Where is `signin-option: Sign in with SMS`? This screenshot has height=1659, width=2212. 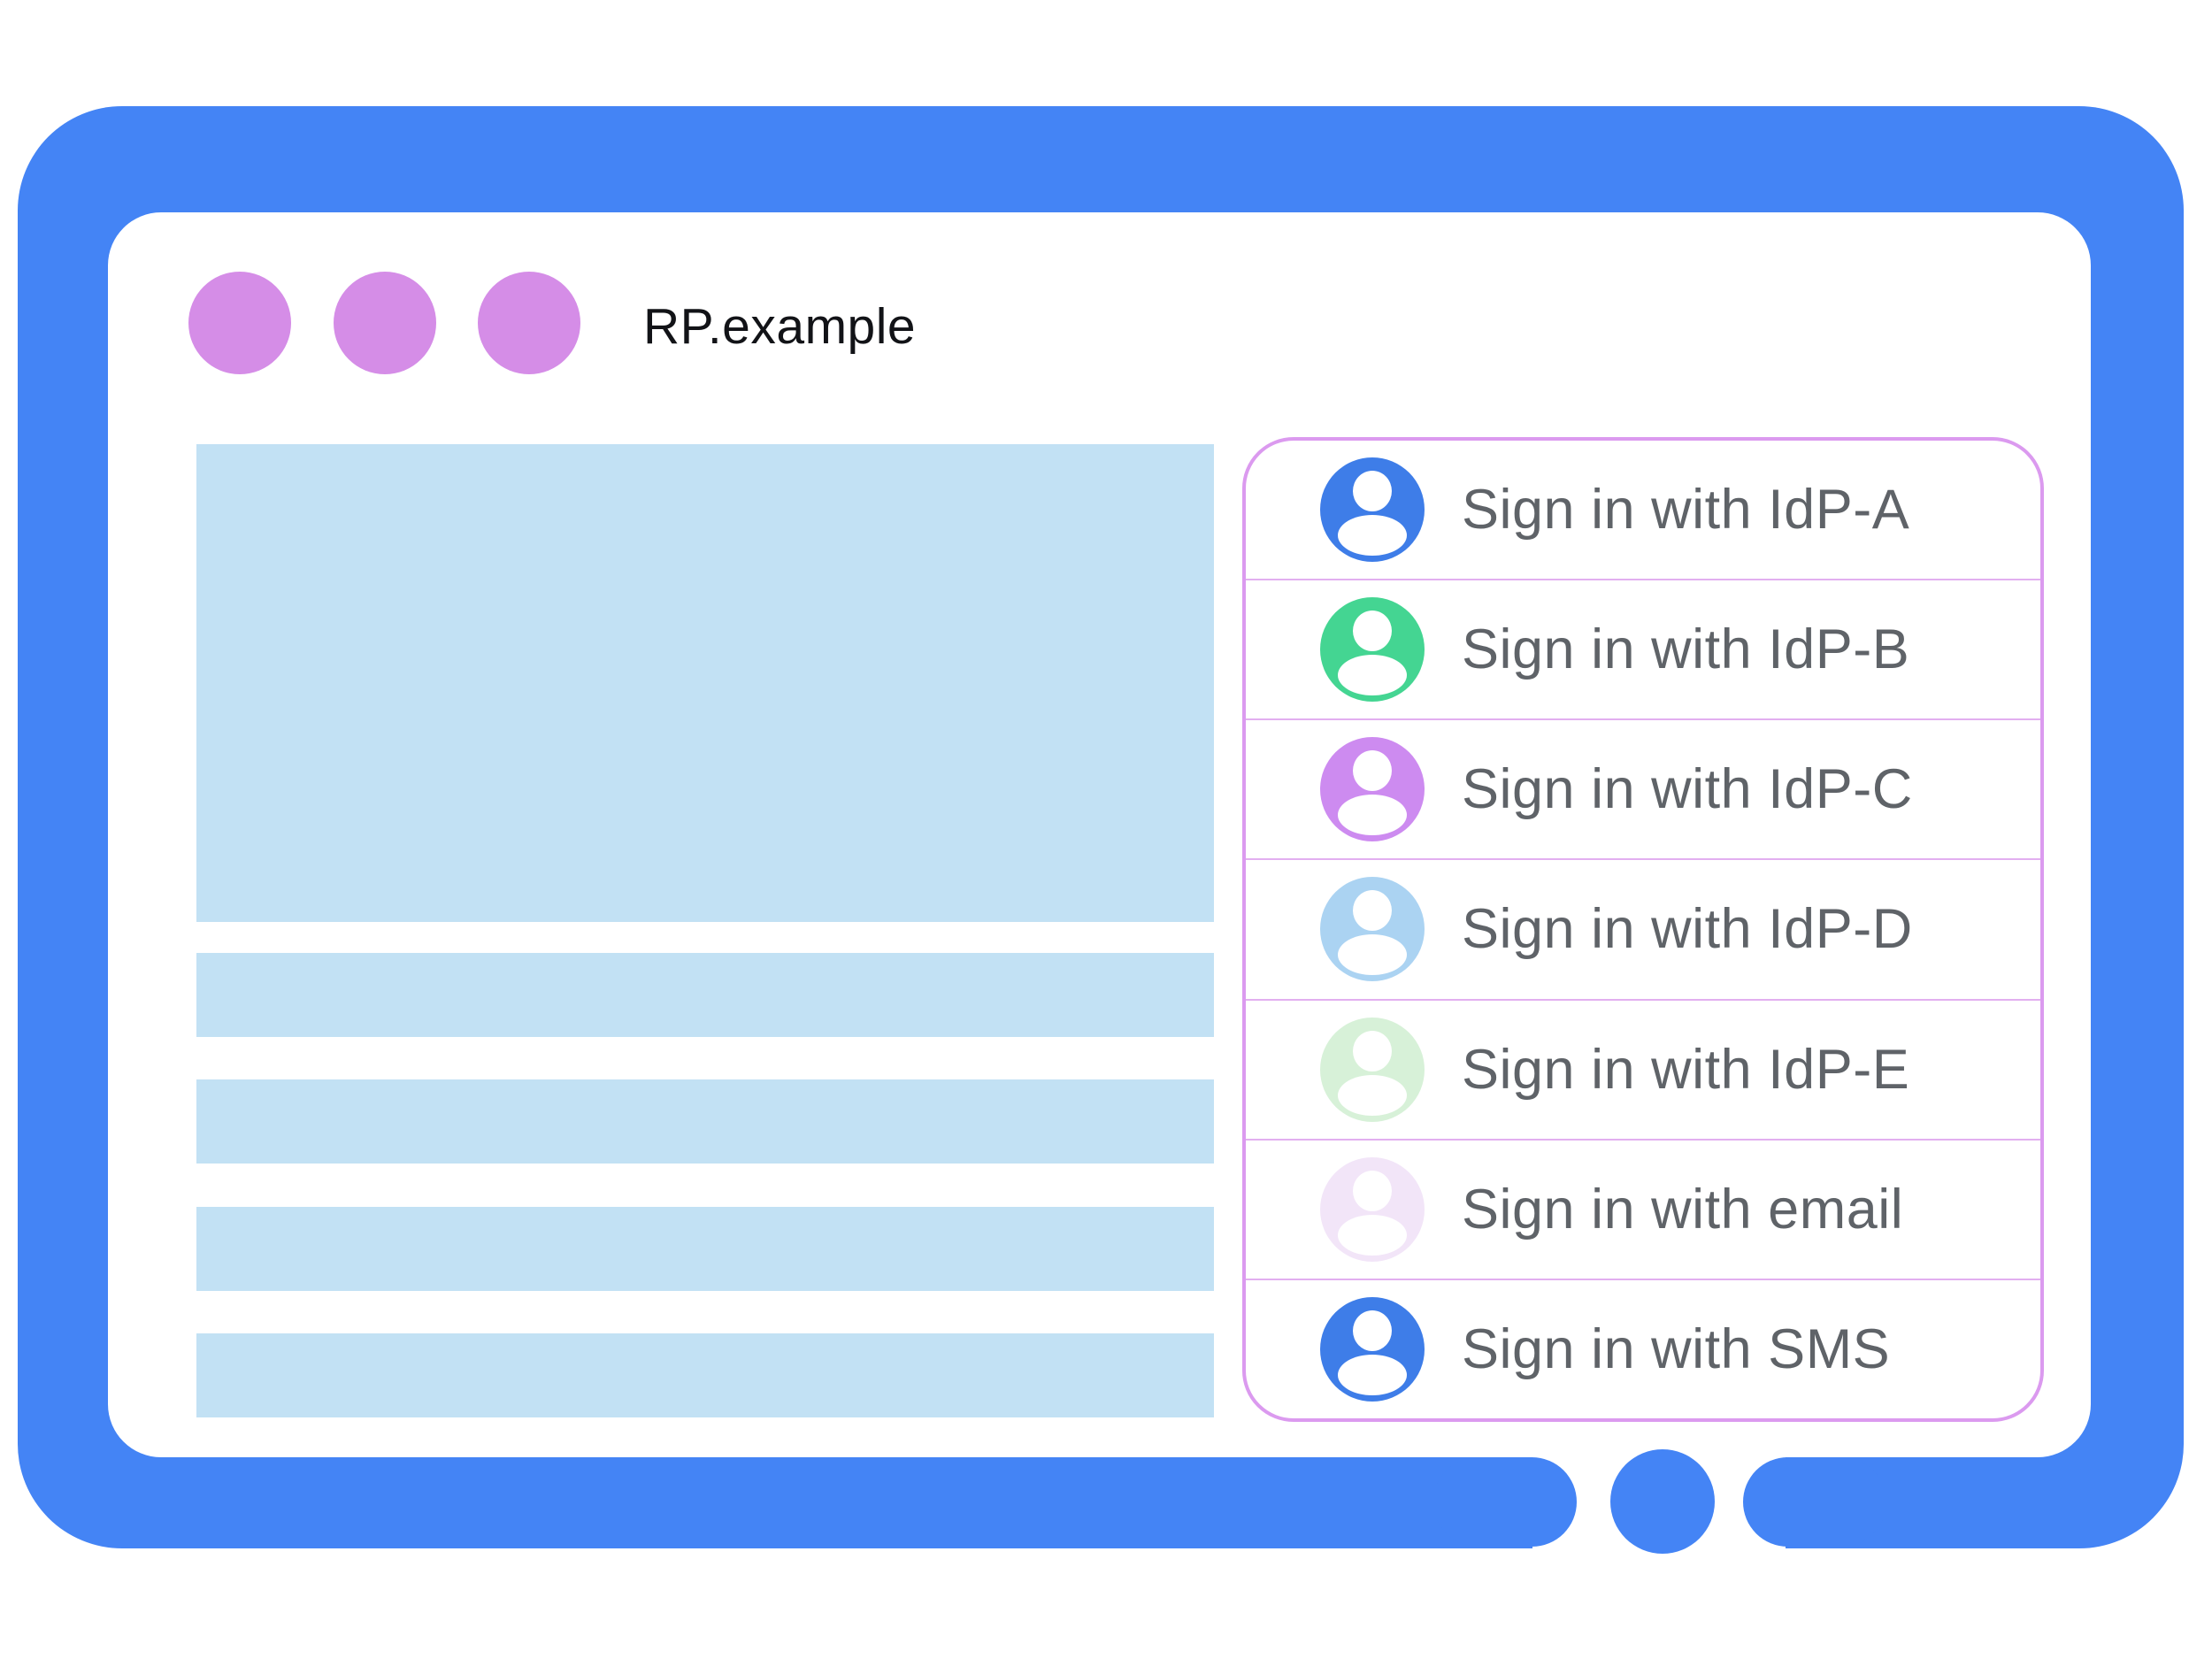
signin-option: Sign in with SMS is located at coordinates (1643, 1348).